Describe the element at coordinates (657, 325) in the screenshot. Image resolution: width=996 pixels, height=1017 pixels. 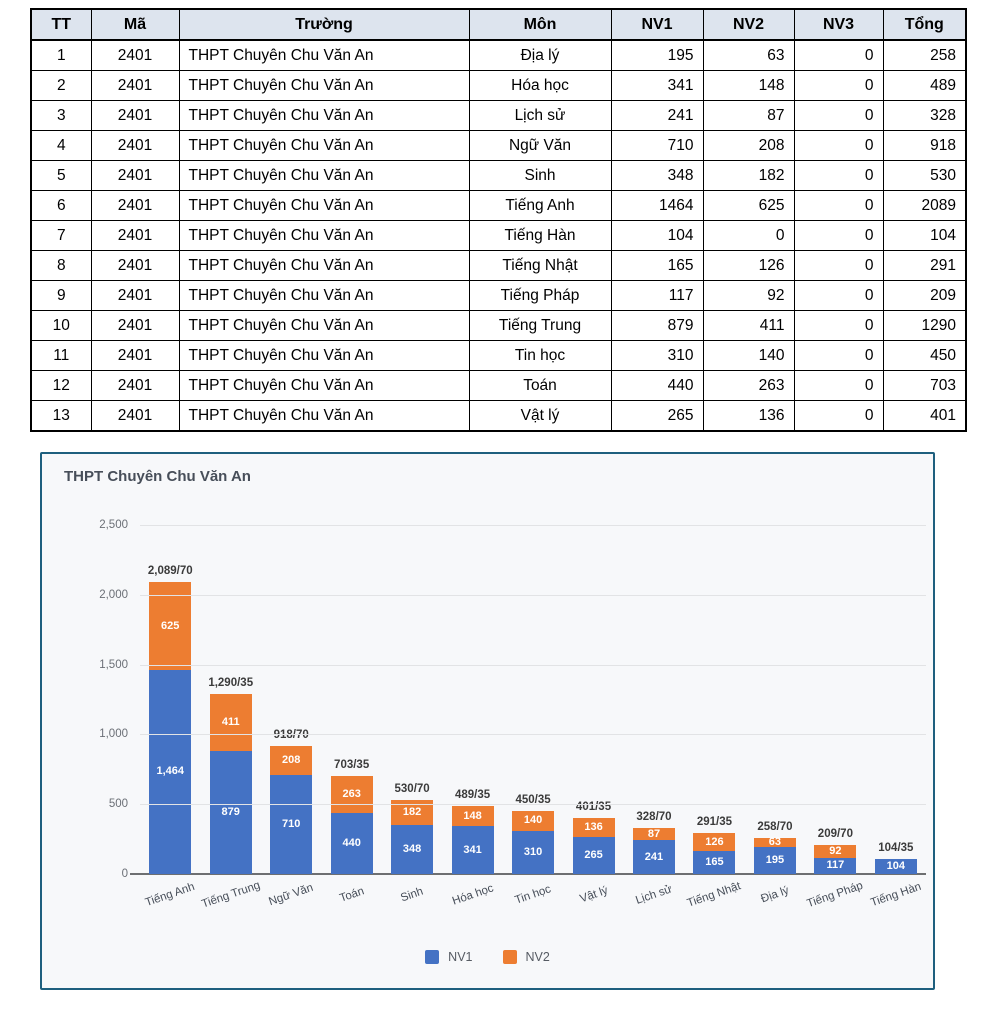
I see `cell-nv1: 879` at that location.